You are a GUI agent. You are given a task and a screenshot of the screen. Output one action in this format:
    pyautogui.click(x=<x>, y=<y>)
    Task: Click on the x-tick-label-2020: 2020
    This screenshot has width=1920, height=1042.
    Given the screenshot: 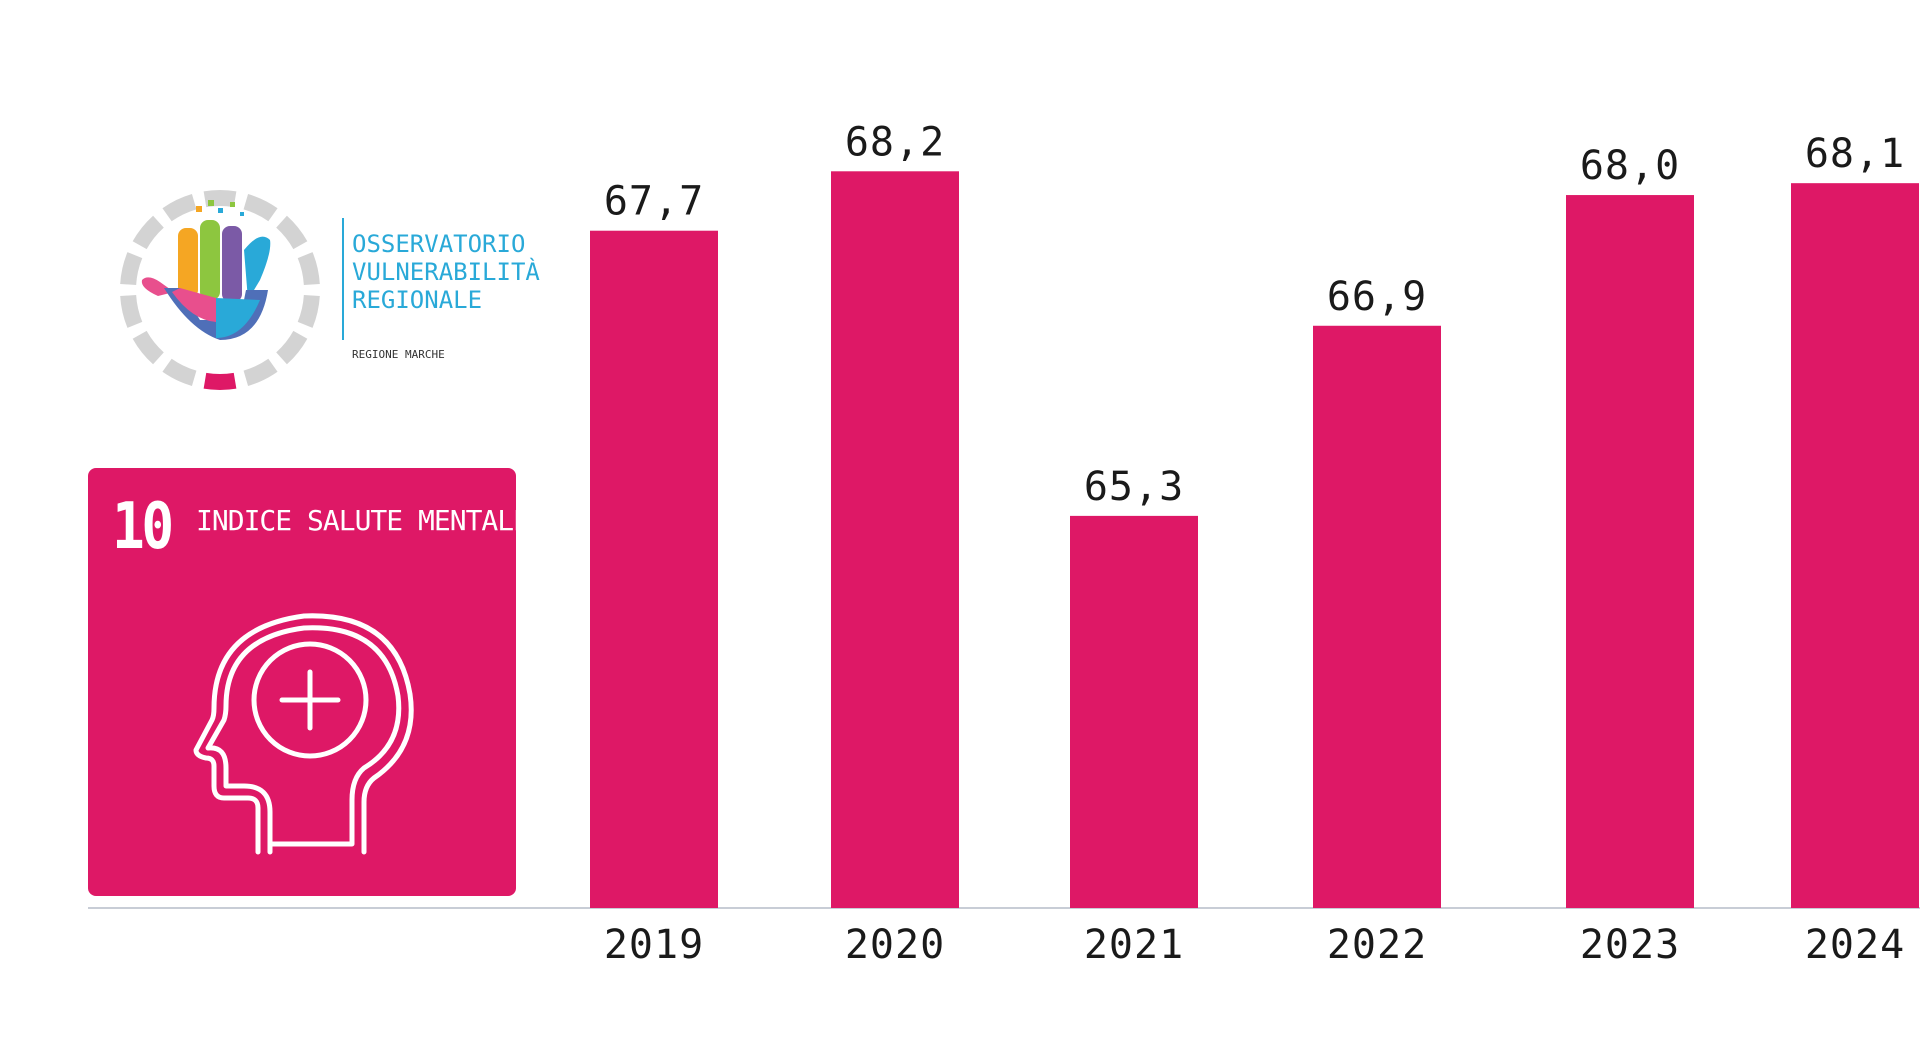 What is the action you would take?
    pyautogui.click(x=895, y=945)
    